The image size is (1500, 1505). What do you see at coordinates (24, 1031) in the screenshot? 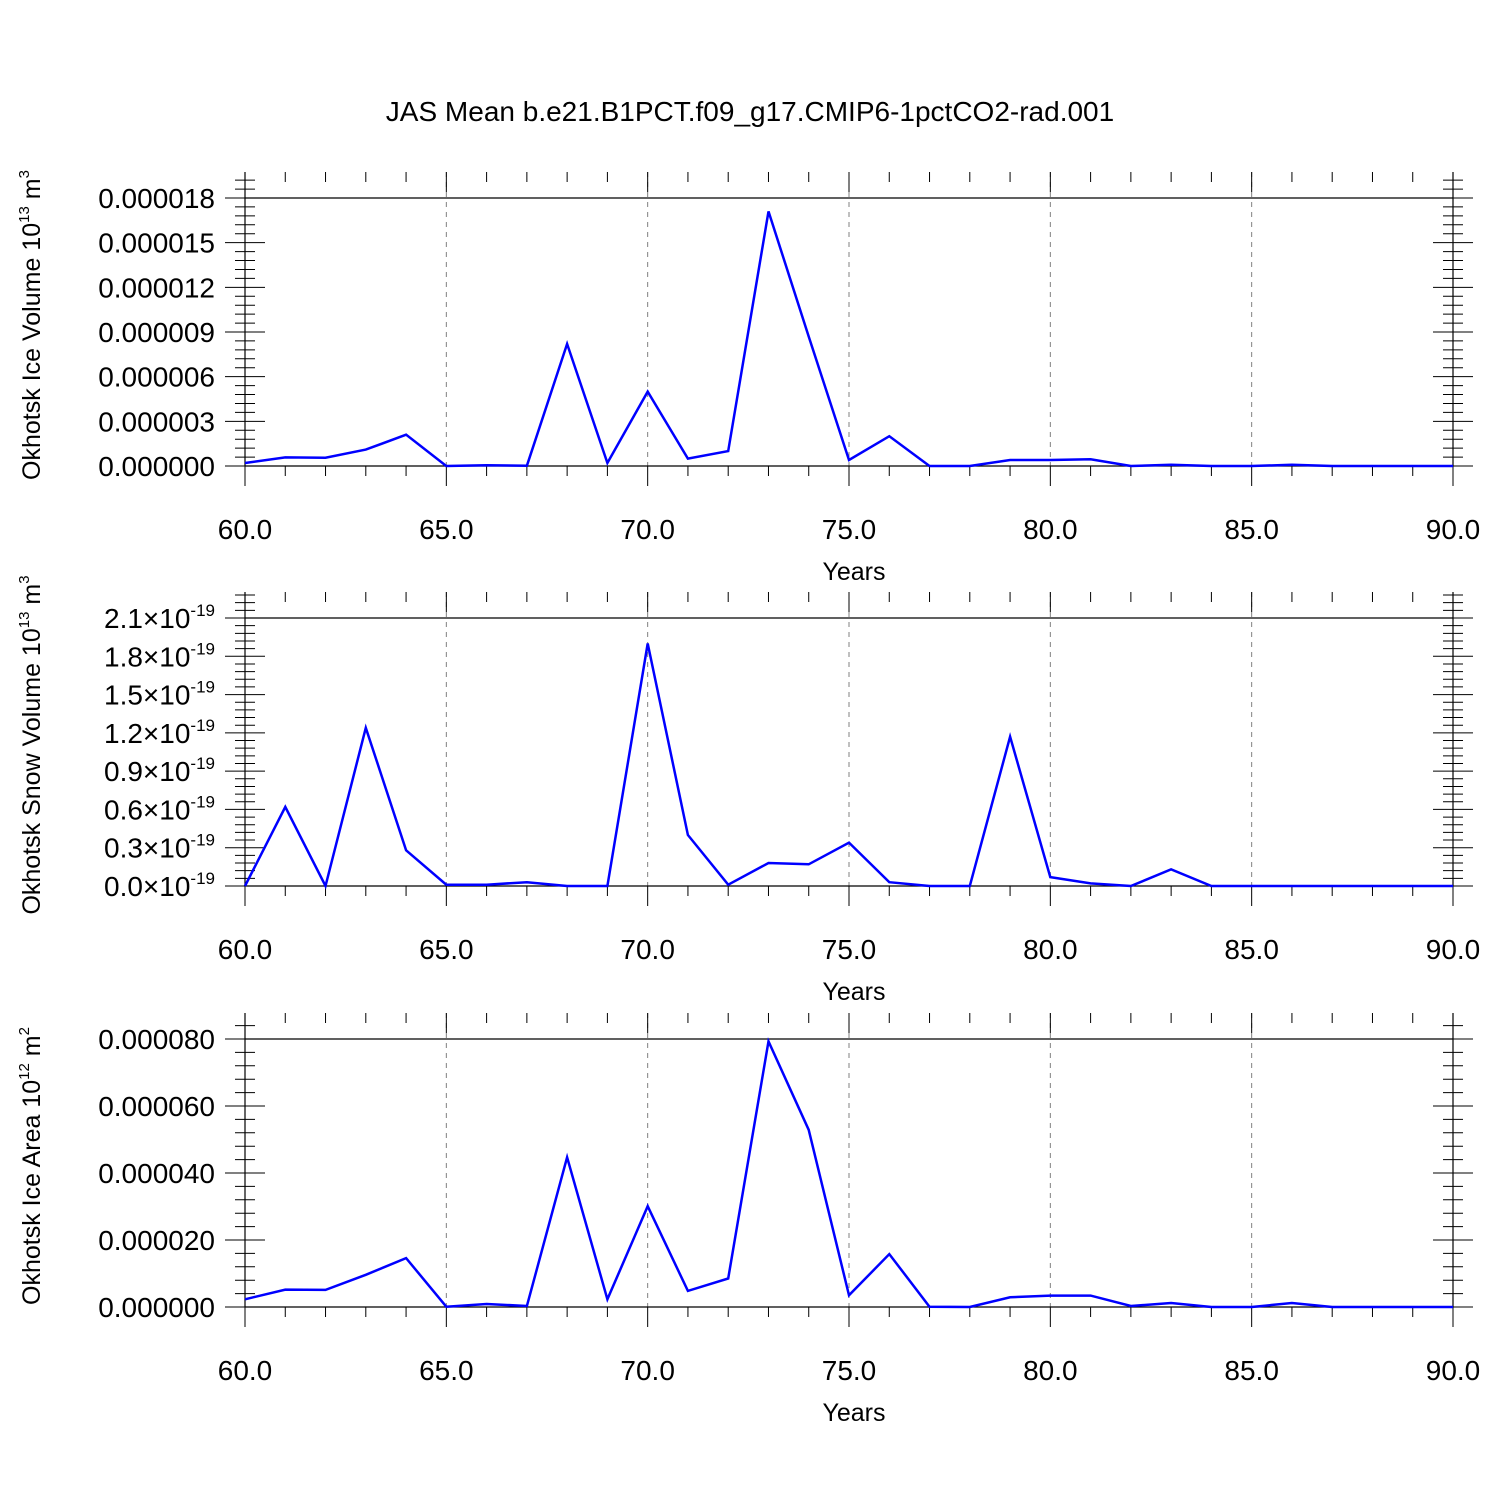
I see `y-axis-label-unit-exponent: 2` at bounding box center [24, 1031].